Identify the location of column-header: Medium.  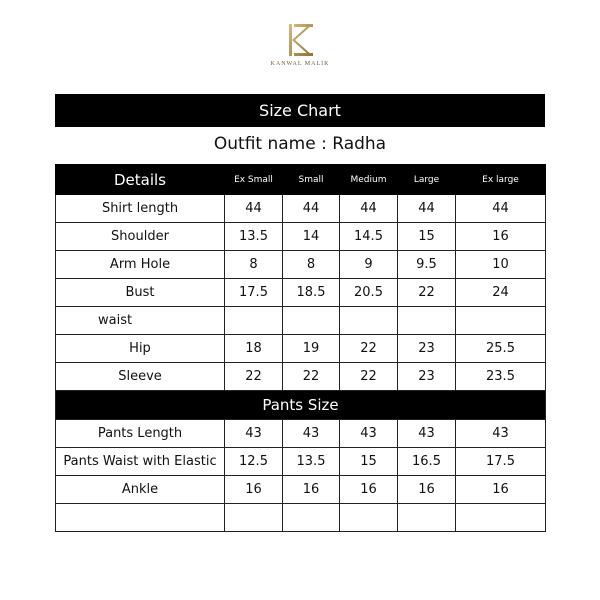
(368, 179).